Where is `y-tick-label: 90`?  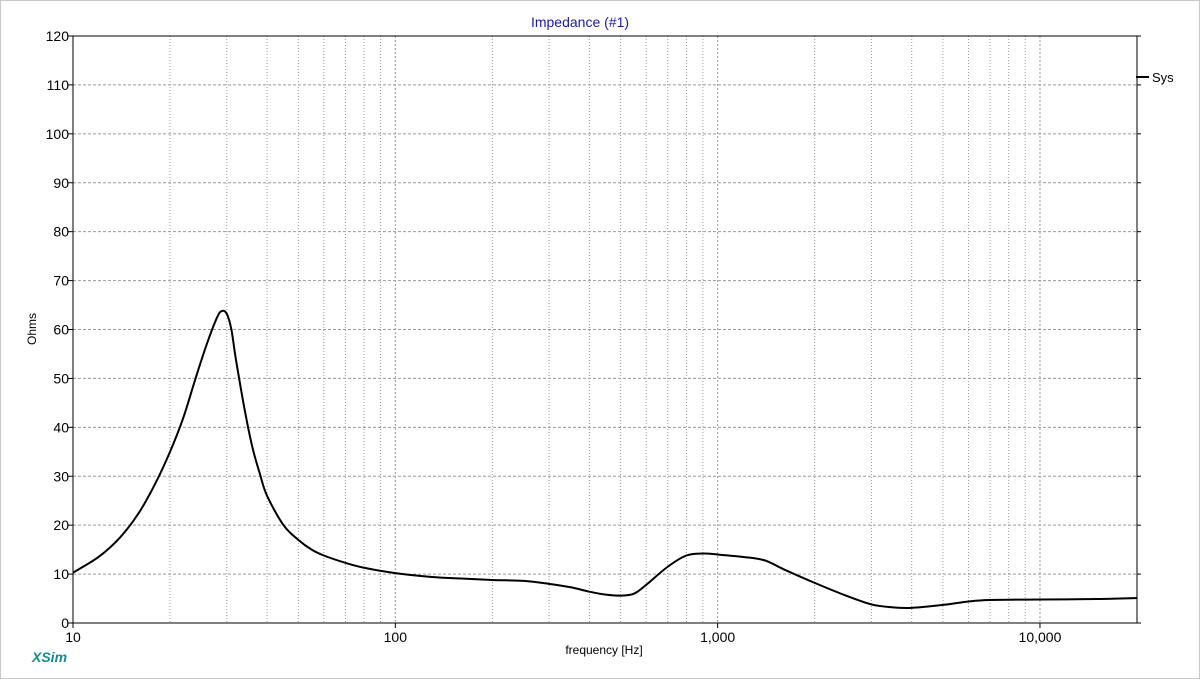 y-tick-label: 90 is located at coordinates (61, 183).